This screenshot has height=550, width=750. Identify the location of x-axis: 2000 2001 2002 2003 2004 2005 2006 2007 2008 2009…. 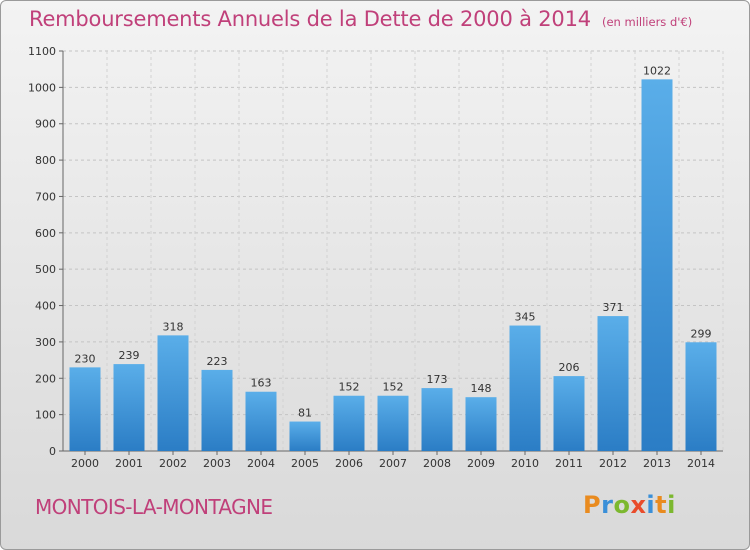
(393, 460).